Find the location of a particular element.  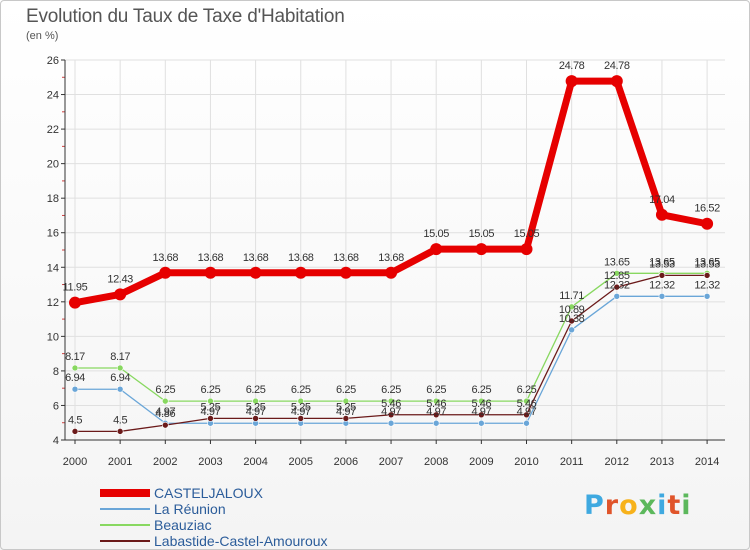

x-tick-label: 2013 is located at coordinates (662, 462).